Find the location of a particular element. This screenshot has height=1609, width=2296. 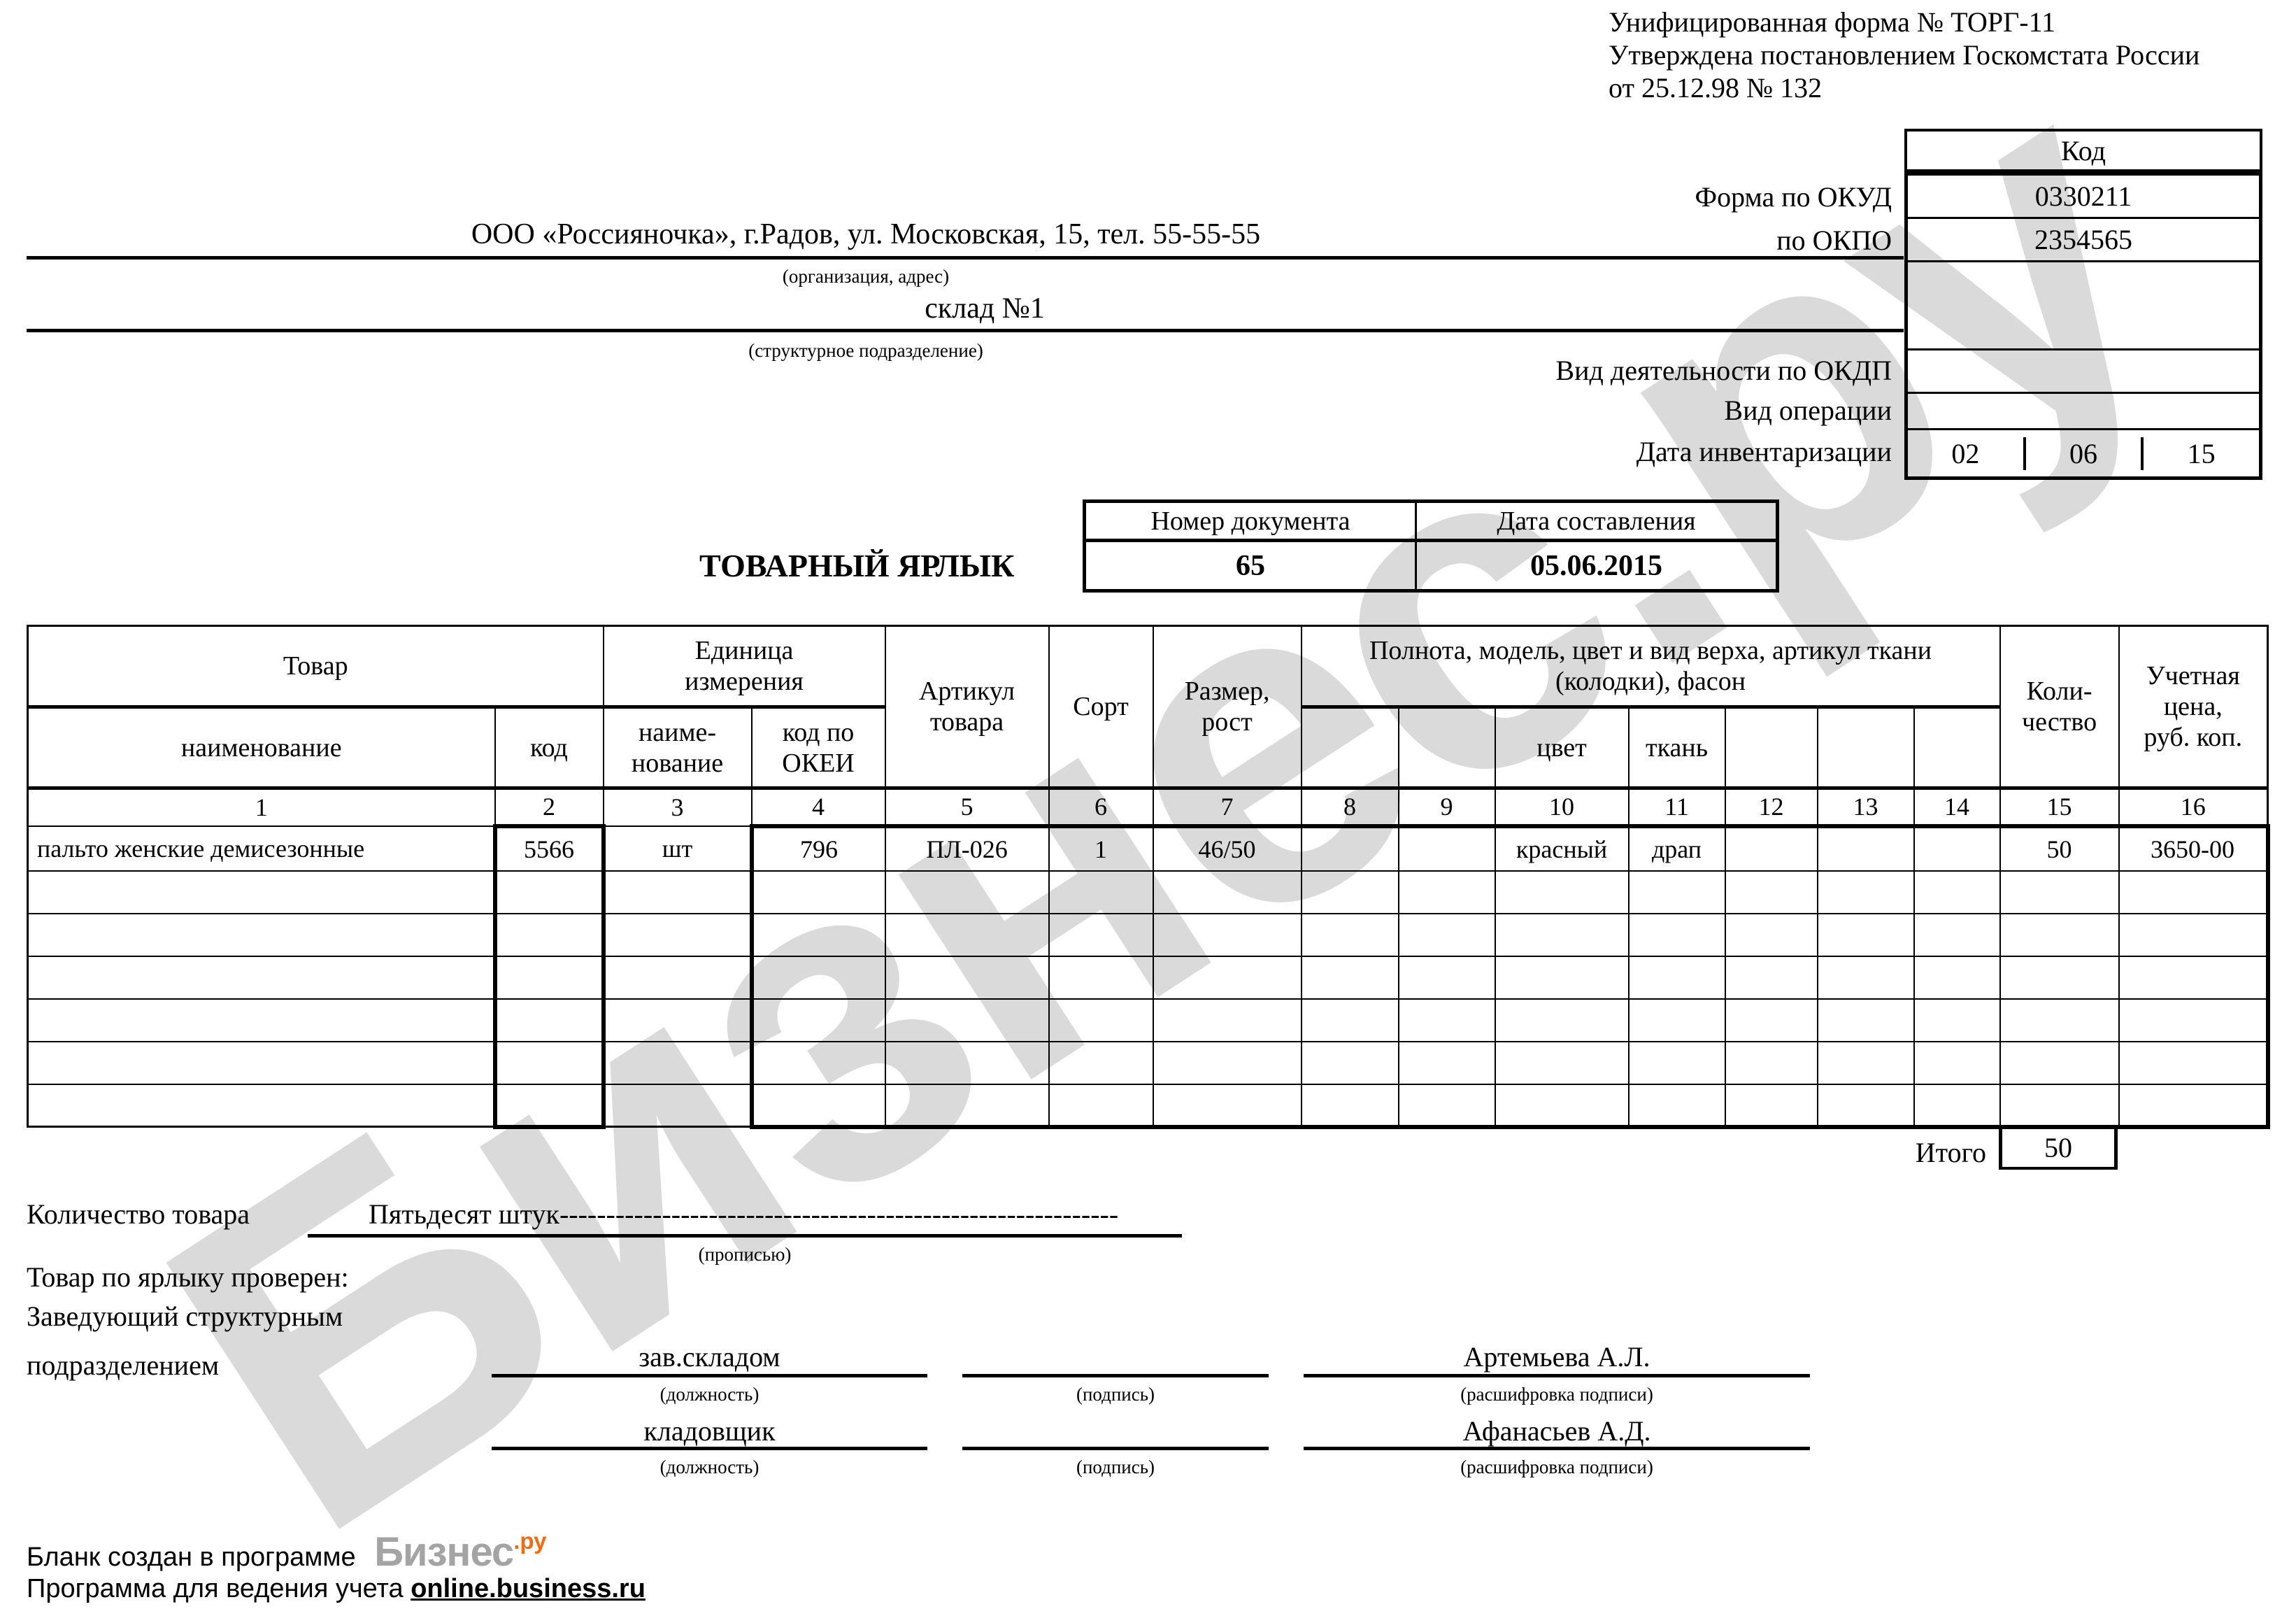

inventory-date-cells: 02 06 15 is located at coordinates (2083, 453).